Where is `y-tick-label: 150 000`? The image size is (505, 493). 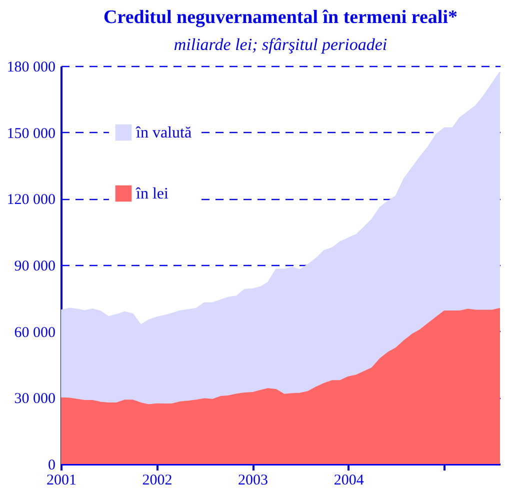
y-tick-label: 150 000 is located at coordinates (31, 134).